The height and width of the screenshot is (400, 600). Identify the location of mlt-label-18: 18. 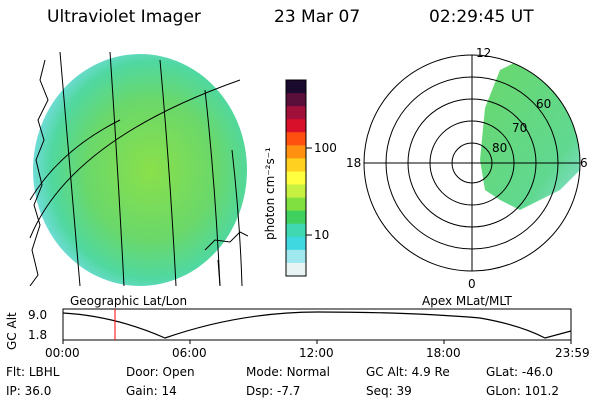
(354, 163).